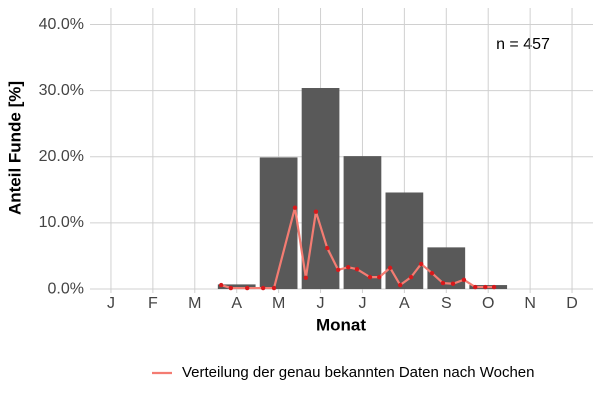 This screenshot has width=600, height=405. What do you see at coordinates (66, 288) in the screenshot?
I see `y-tick-label: 0.0%` at bounding box center [66, 288].